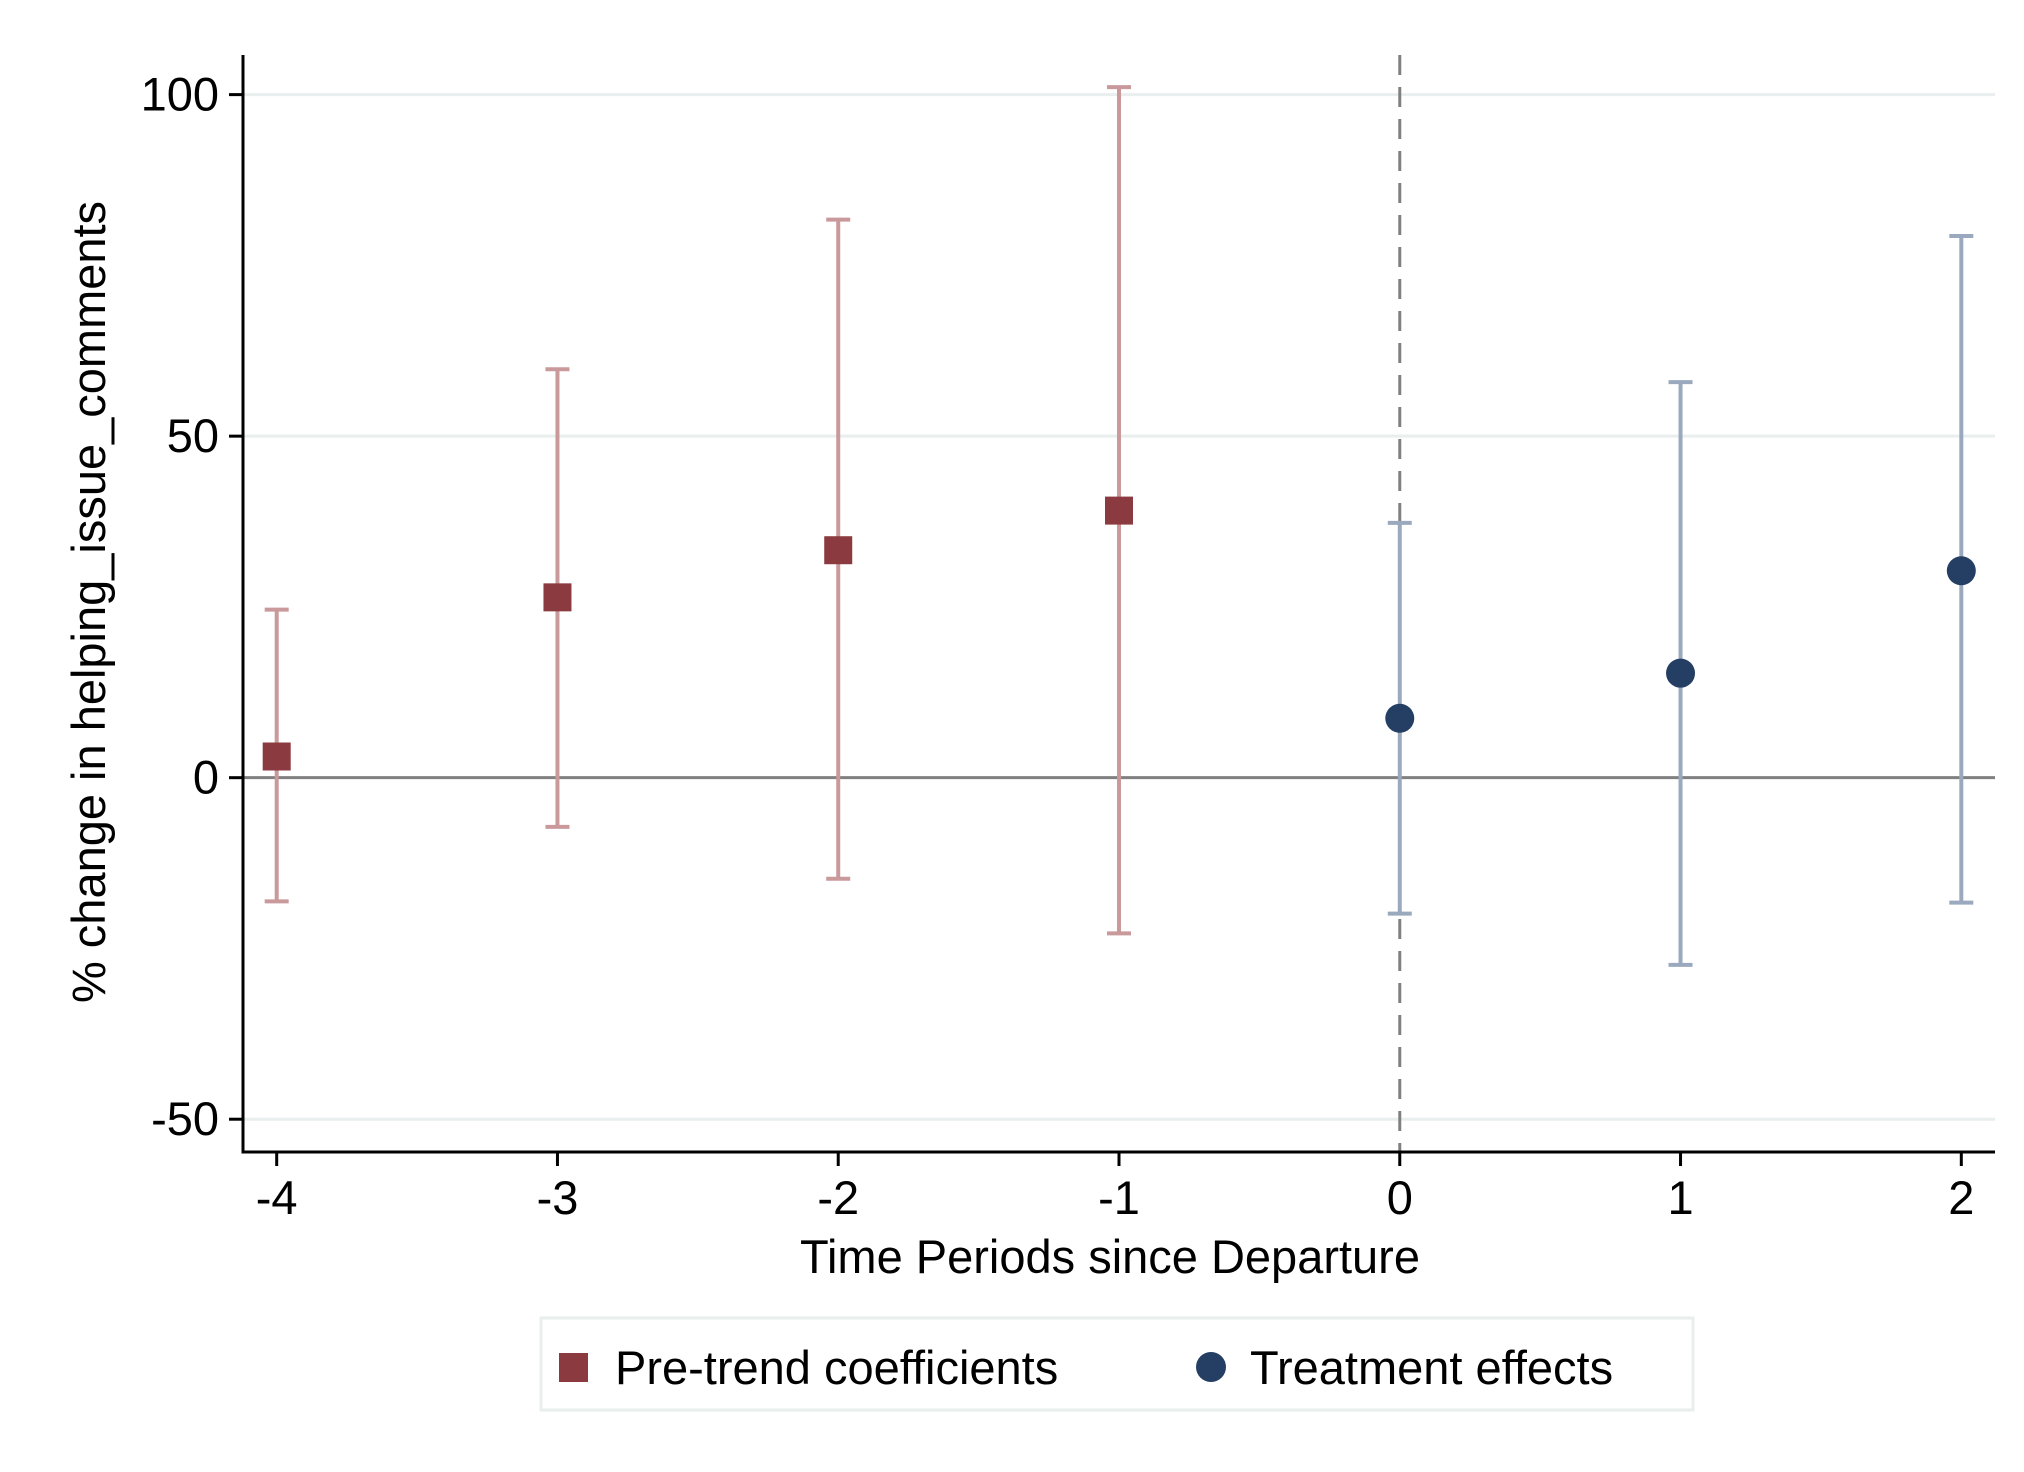  What do you see at coordinates (1400, 1197) in the screenshot?
I see `x-tick-label: 0` at bounding box center [1400, 1197].